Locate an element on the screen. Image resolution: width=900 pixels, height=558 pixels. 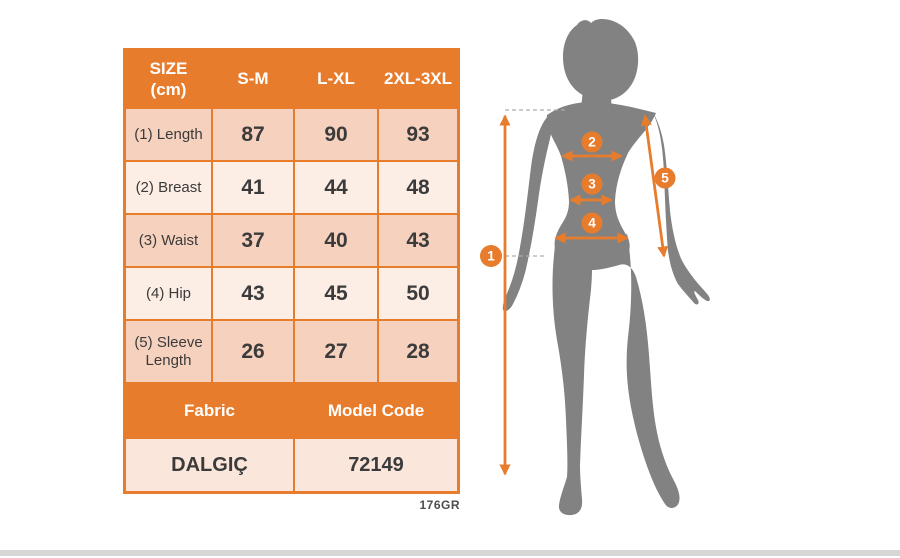
silhouette-left-leg is located at coordinates (572, 374).